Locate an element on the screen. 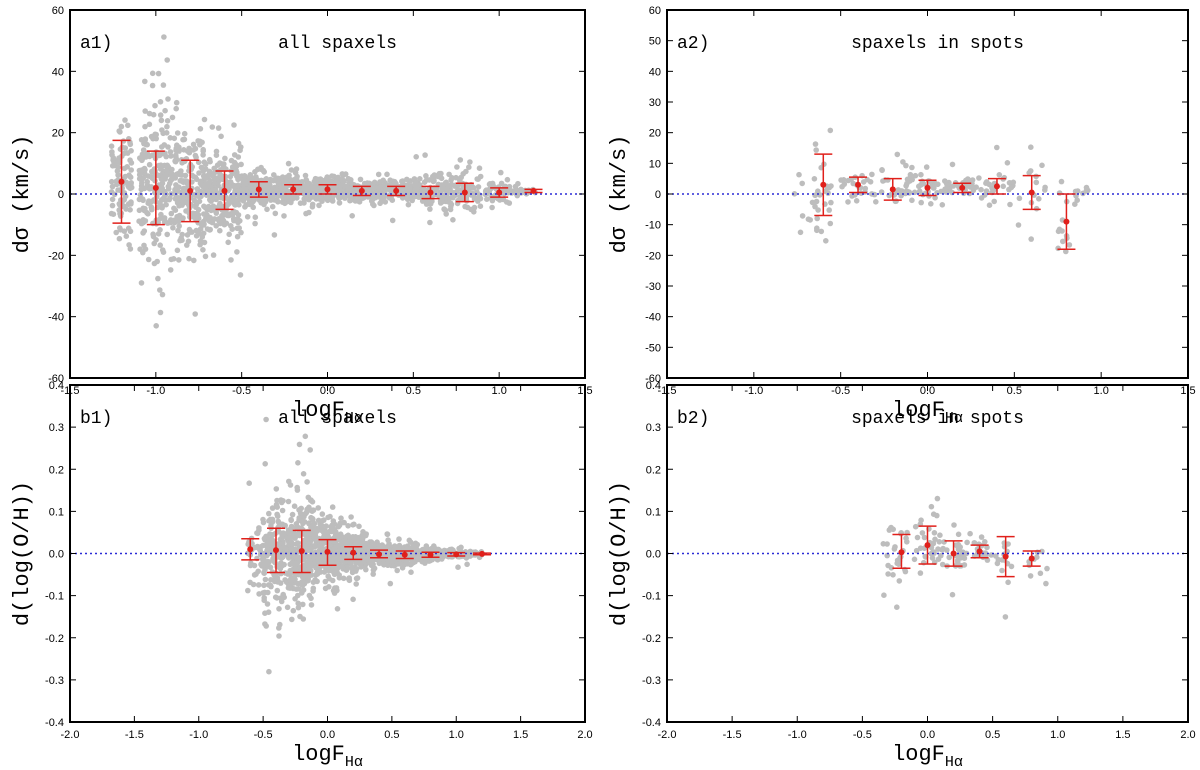 The width and height of the screenshot is (1200, 770). y-tick-label: 40 is located at coordinates (655, 72).